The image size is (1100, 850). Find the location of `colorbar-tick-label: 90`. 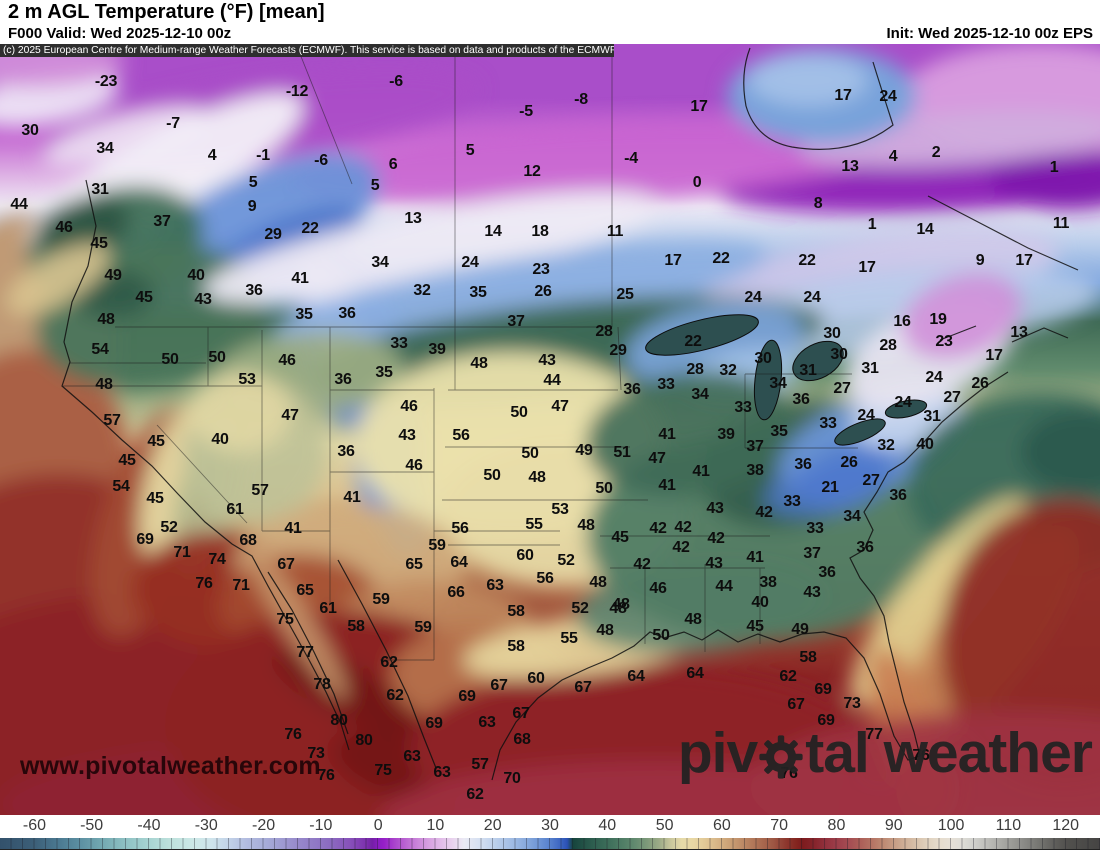

colorbar-tick-label: 90 is located at coordinates (893, 825).